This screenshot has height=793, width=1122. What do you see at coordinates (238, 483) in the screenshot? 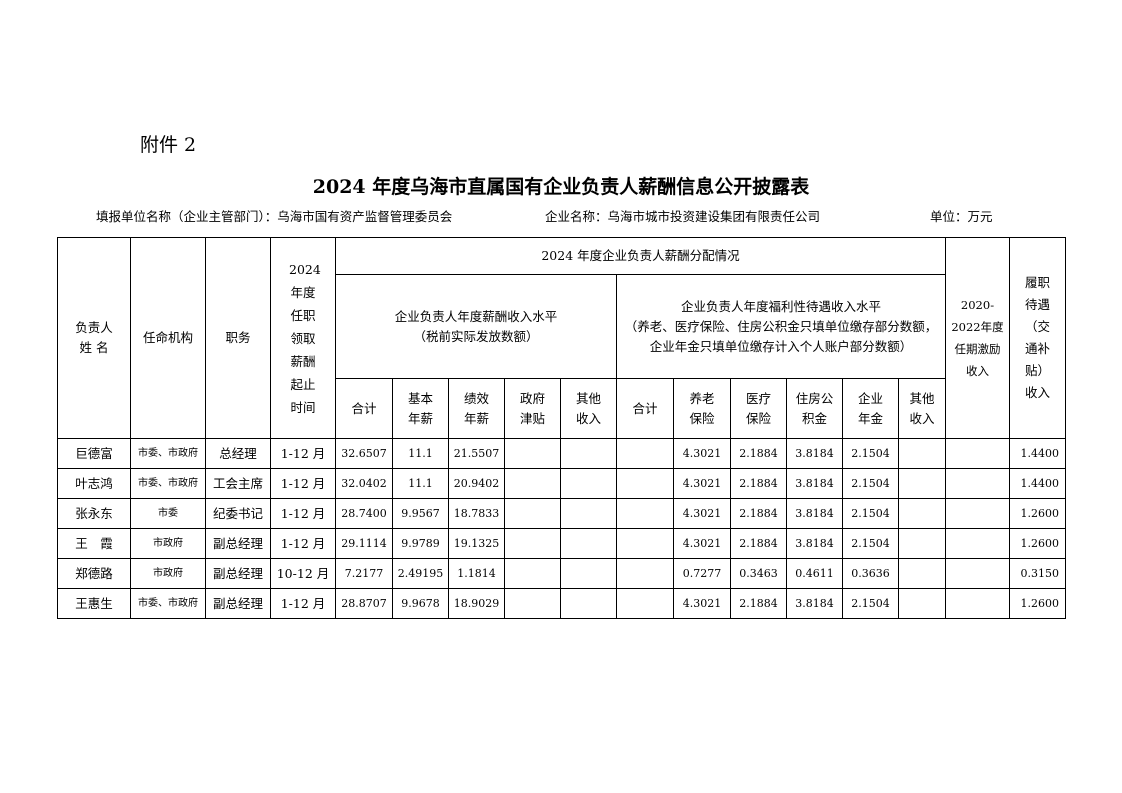
I see `cell: 工会主席` at bounding box center [238, 483].